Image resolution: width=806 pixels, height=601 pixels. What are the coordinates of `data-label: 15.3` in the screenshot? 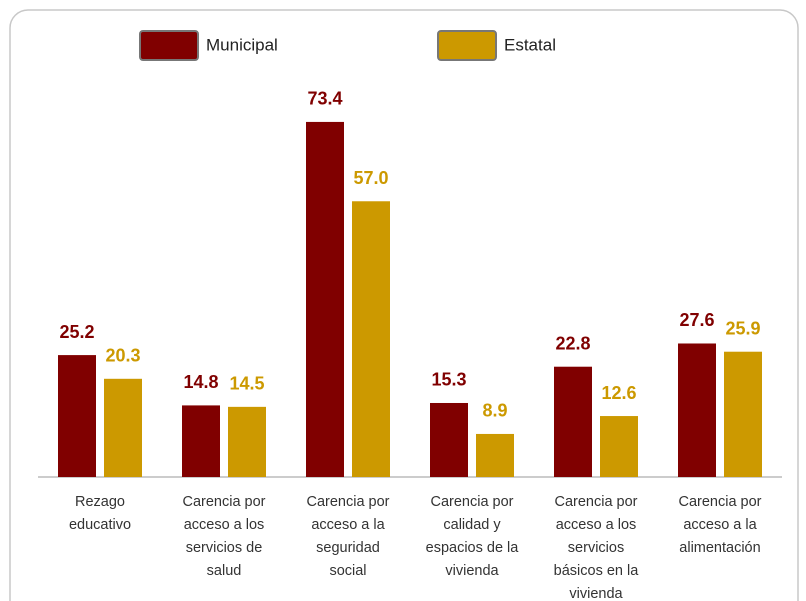 It's located at (448, 380).